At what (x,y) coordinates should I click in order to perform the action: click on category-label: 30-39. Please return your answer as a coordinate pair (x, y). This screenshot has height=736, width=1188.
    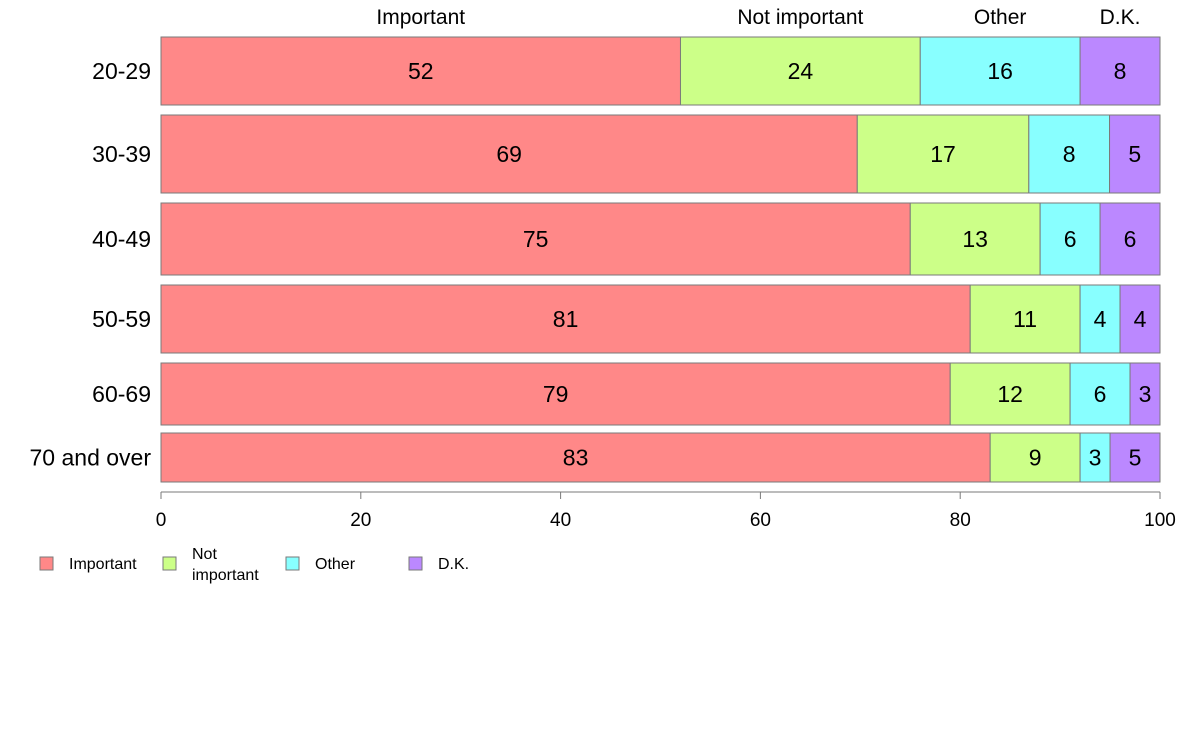
    Looking at the image, I should click on (121, 154).